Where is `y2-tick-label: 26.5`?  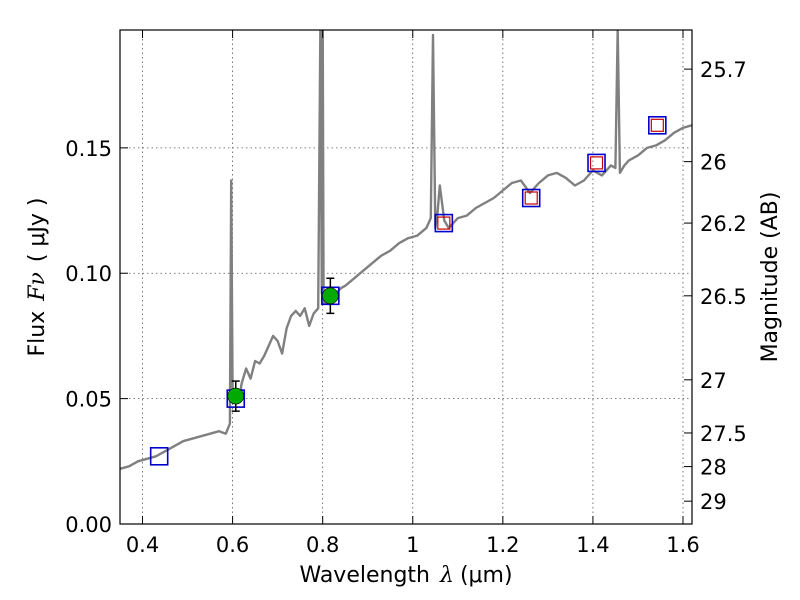 y2-tick-label: 26.5 is located at coordinates (723, 297).